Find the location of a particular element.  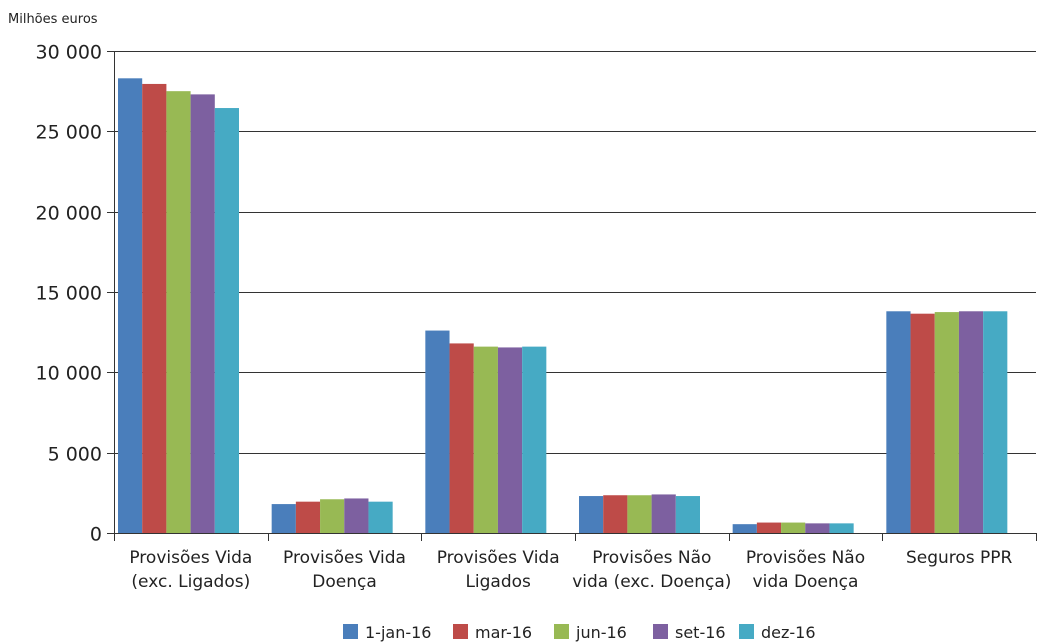

legend: 1-jan-16 mar-16 jun-16 set-16 dez-16 is located at coordinates (579, 632).